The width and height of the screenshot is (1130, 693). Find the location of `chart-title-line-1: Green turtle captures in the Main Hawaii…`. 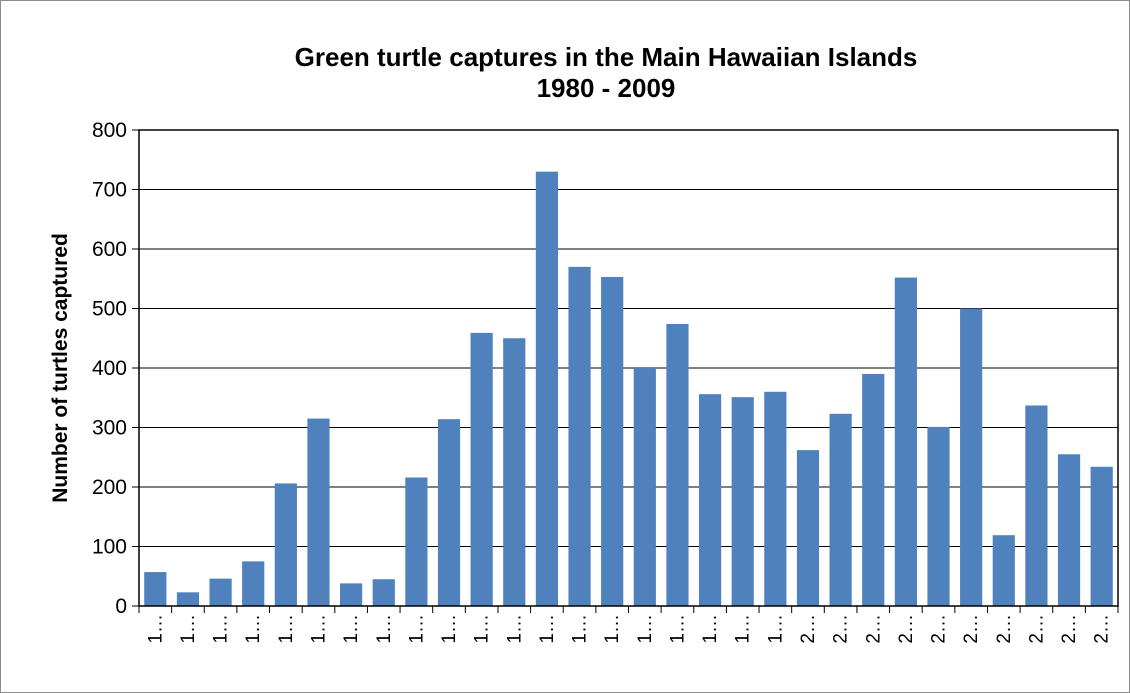

chart-title-line-1: Green turtle captures in the Main Hawaii… is located at coordinates (606, 57).